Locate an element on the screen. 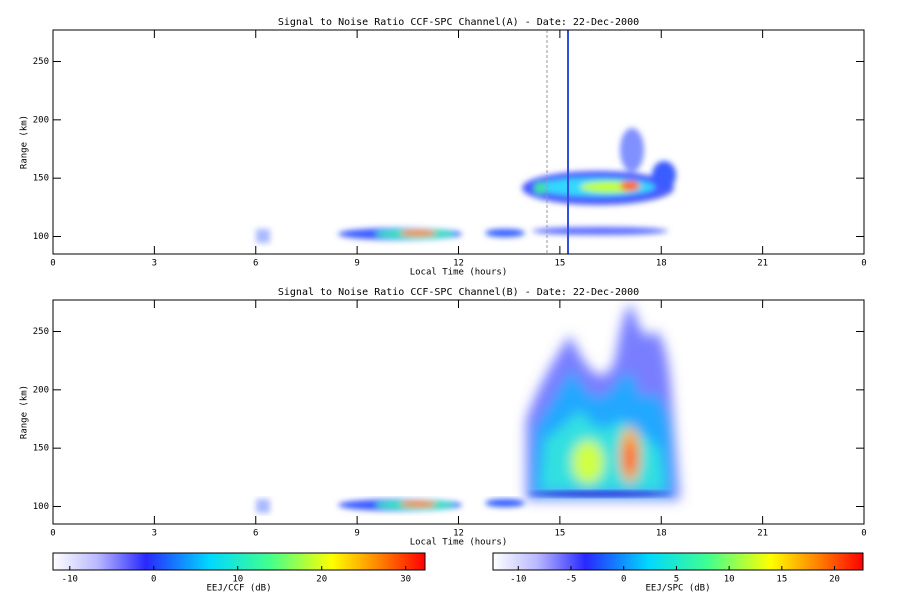  colorbar-tick-label: 15 is located at coordinates (781, 580).